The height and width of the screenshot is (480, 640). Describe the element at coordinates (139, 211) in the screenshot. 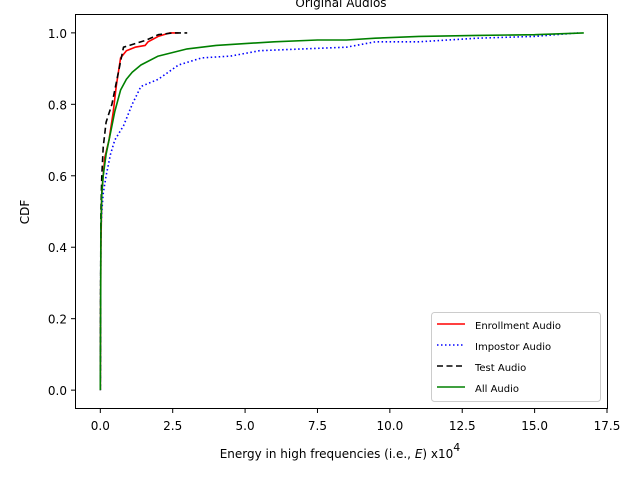

I see `series-line-enrollment-audio` at that location.